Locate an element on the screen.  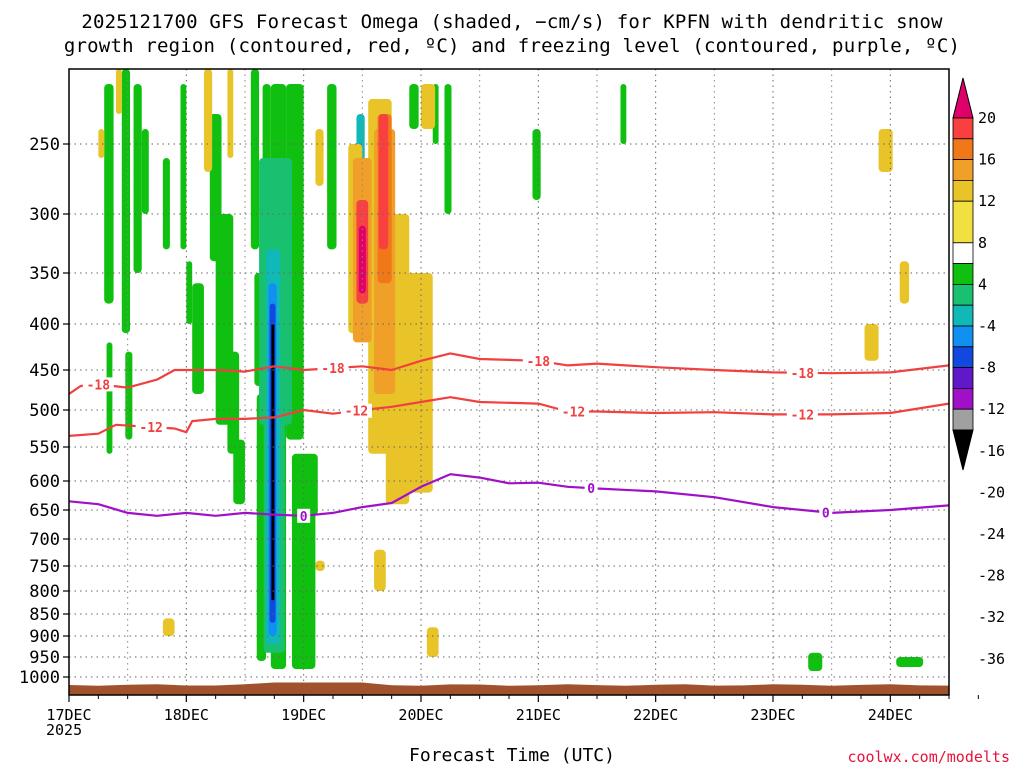
colorbar-tick-label-13: -36 is located at coordinates (991, 659).